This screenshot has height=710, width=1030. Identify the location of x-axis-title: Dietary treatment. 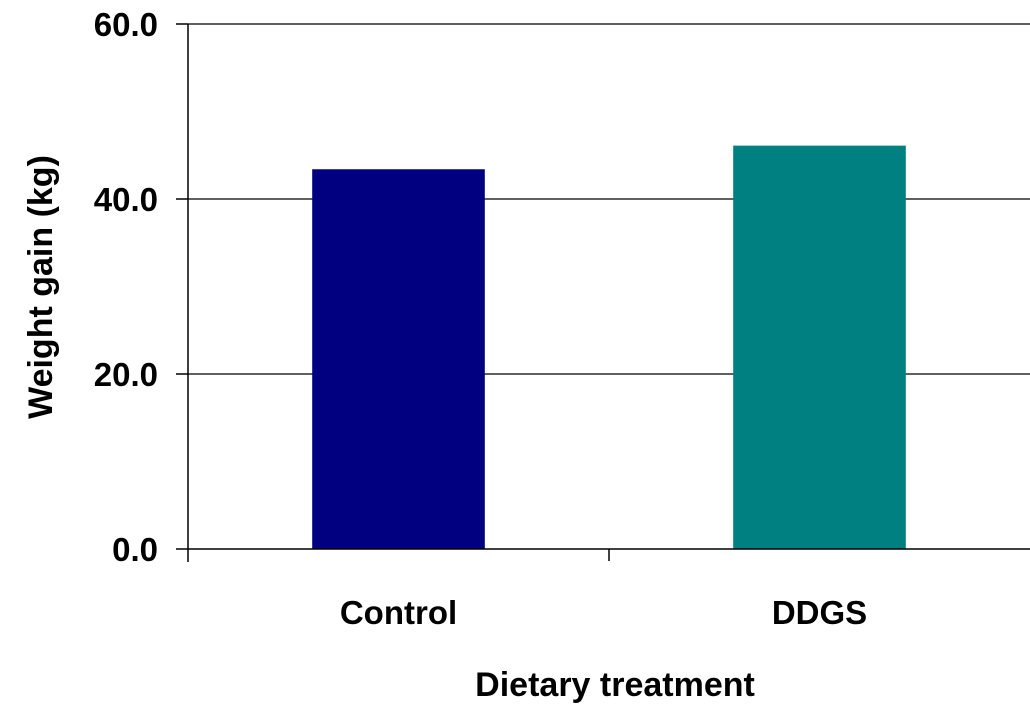
(615, 685).